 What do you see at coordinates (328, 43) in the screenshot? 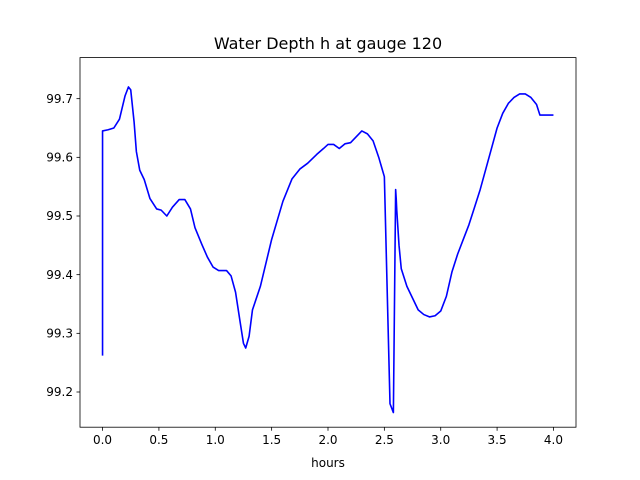
I see `chart-title: Water Depth h at gauge 120` at bounding box center [328, 43].